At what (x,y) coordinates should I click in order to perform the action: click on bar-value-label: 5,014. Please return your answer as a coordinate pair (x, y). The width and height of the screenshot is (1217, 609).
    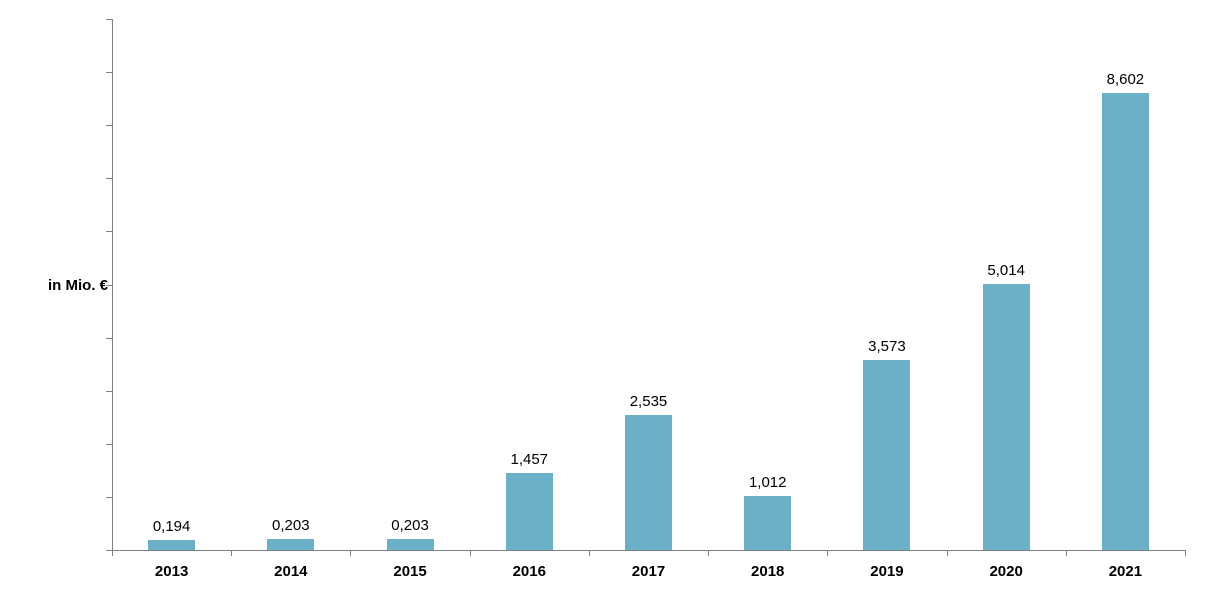
    Looking at the image, I should click on (1006, 270).